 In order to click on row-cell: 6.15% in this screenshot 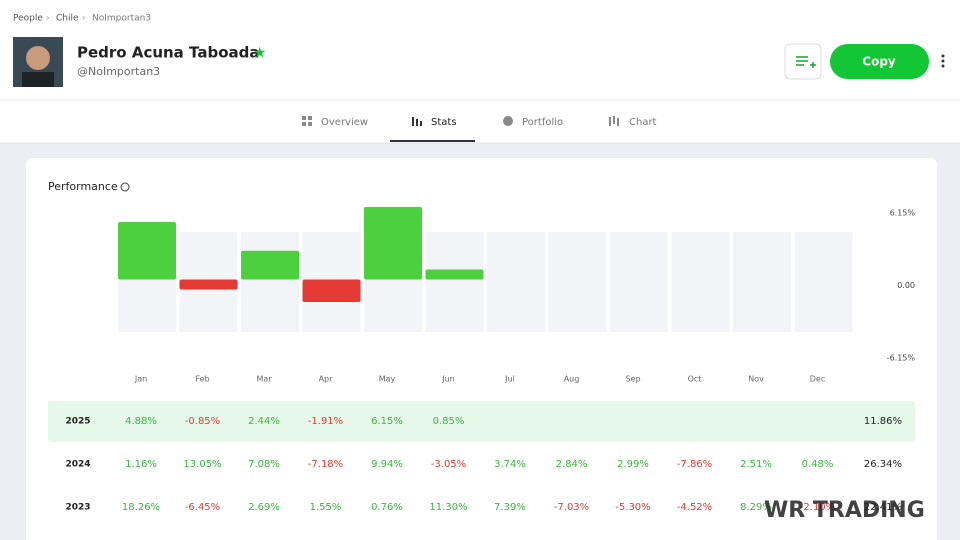, I will do `click(387, 421)`.